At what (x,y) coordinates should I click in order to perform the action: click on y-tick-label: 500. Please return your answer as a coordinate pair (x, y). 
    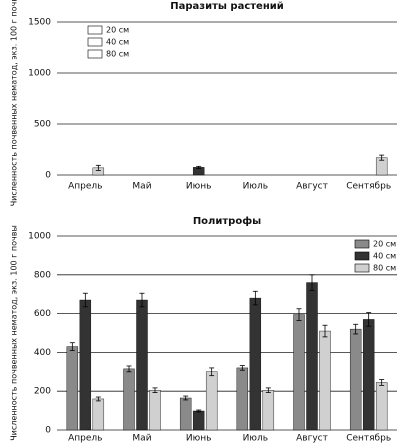
    Looking at the image, I should click on (42, 125).